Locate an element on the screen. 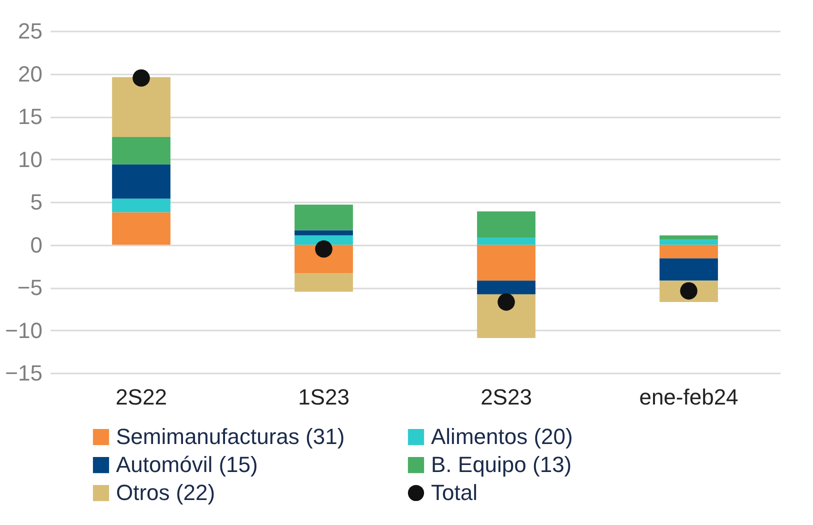 The image size is (813, 525). y-tick-label: 10 is located at coordinates (30, 159).